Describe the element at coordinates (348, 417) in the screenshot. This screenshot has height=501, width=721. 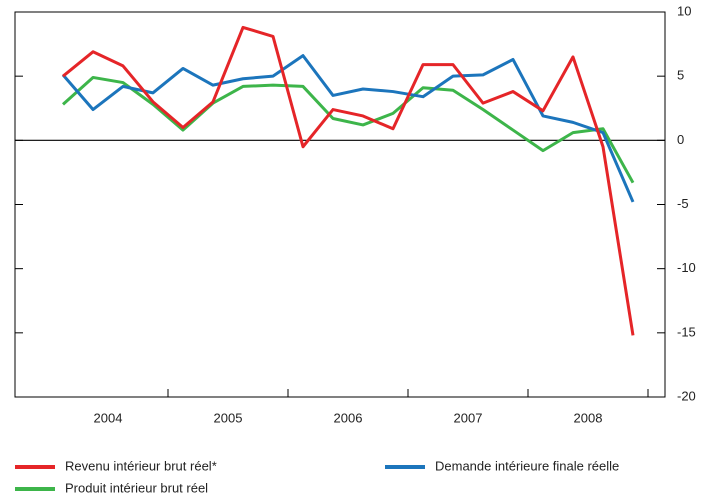
I see `x-tick-label: 2006` at that location.